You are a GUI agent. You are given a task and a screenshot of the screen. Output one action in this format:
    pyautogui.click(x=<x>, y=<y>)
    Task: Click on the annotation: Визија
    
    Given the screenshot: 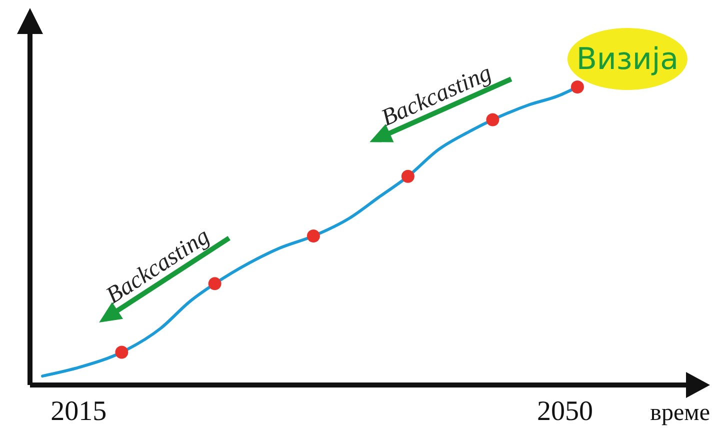 What is the action you would take?
    pyautogui.click(x=627, y=59)
    